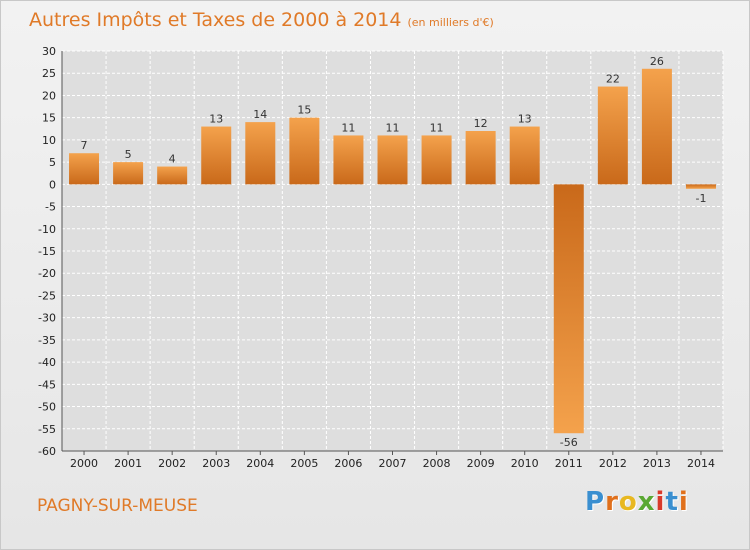 This screenshot has width=750, height=550. What do you see at coordinates (49, 95) in the screenshot?
I see `y-tick-label: 20` at bounding box center [49, 95].